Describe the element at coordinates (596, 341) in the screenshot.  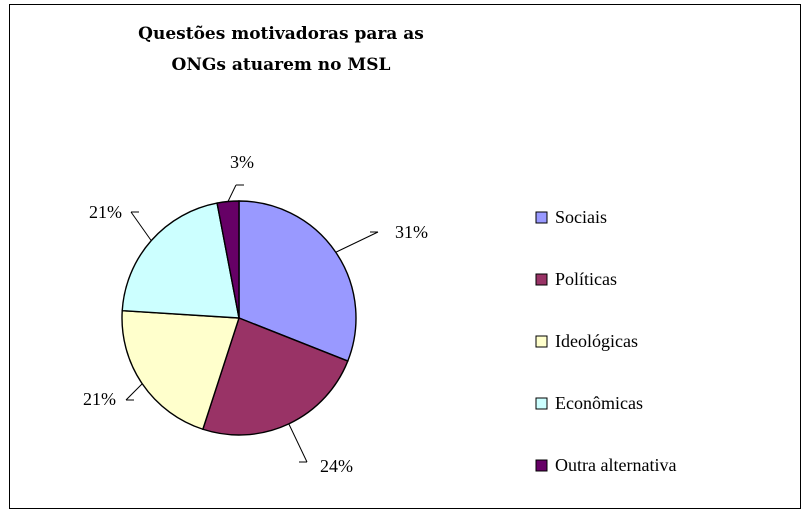
I see `legend-label: Ideológicas` at that location.